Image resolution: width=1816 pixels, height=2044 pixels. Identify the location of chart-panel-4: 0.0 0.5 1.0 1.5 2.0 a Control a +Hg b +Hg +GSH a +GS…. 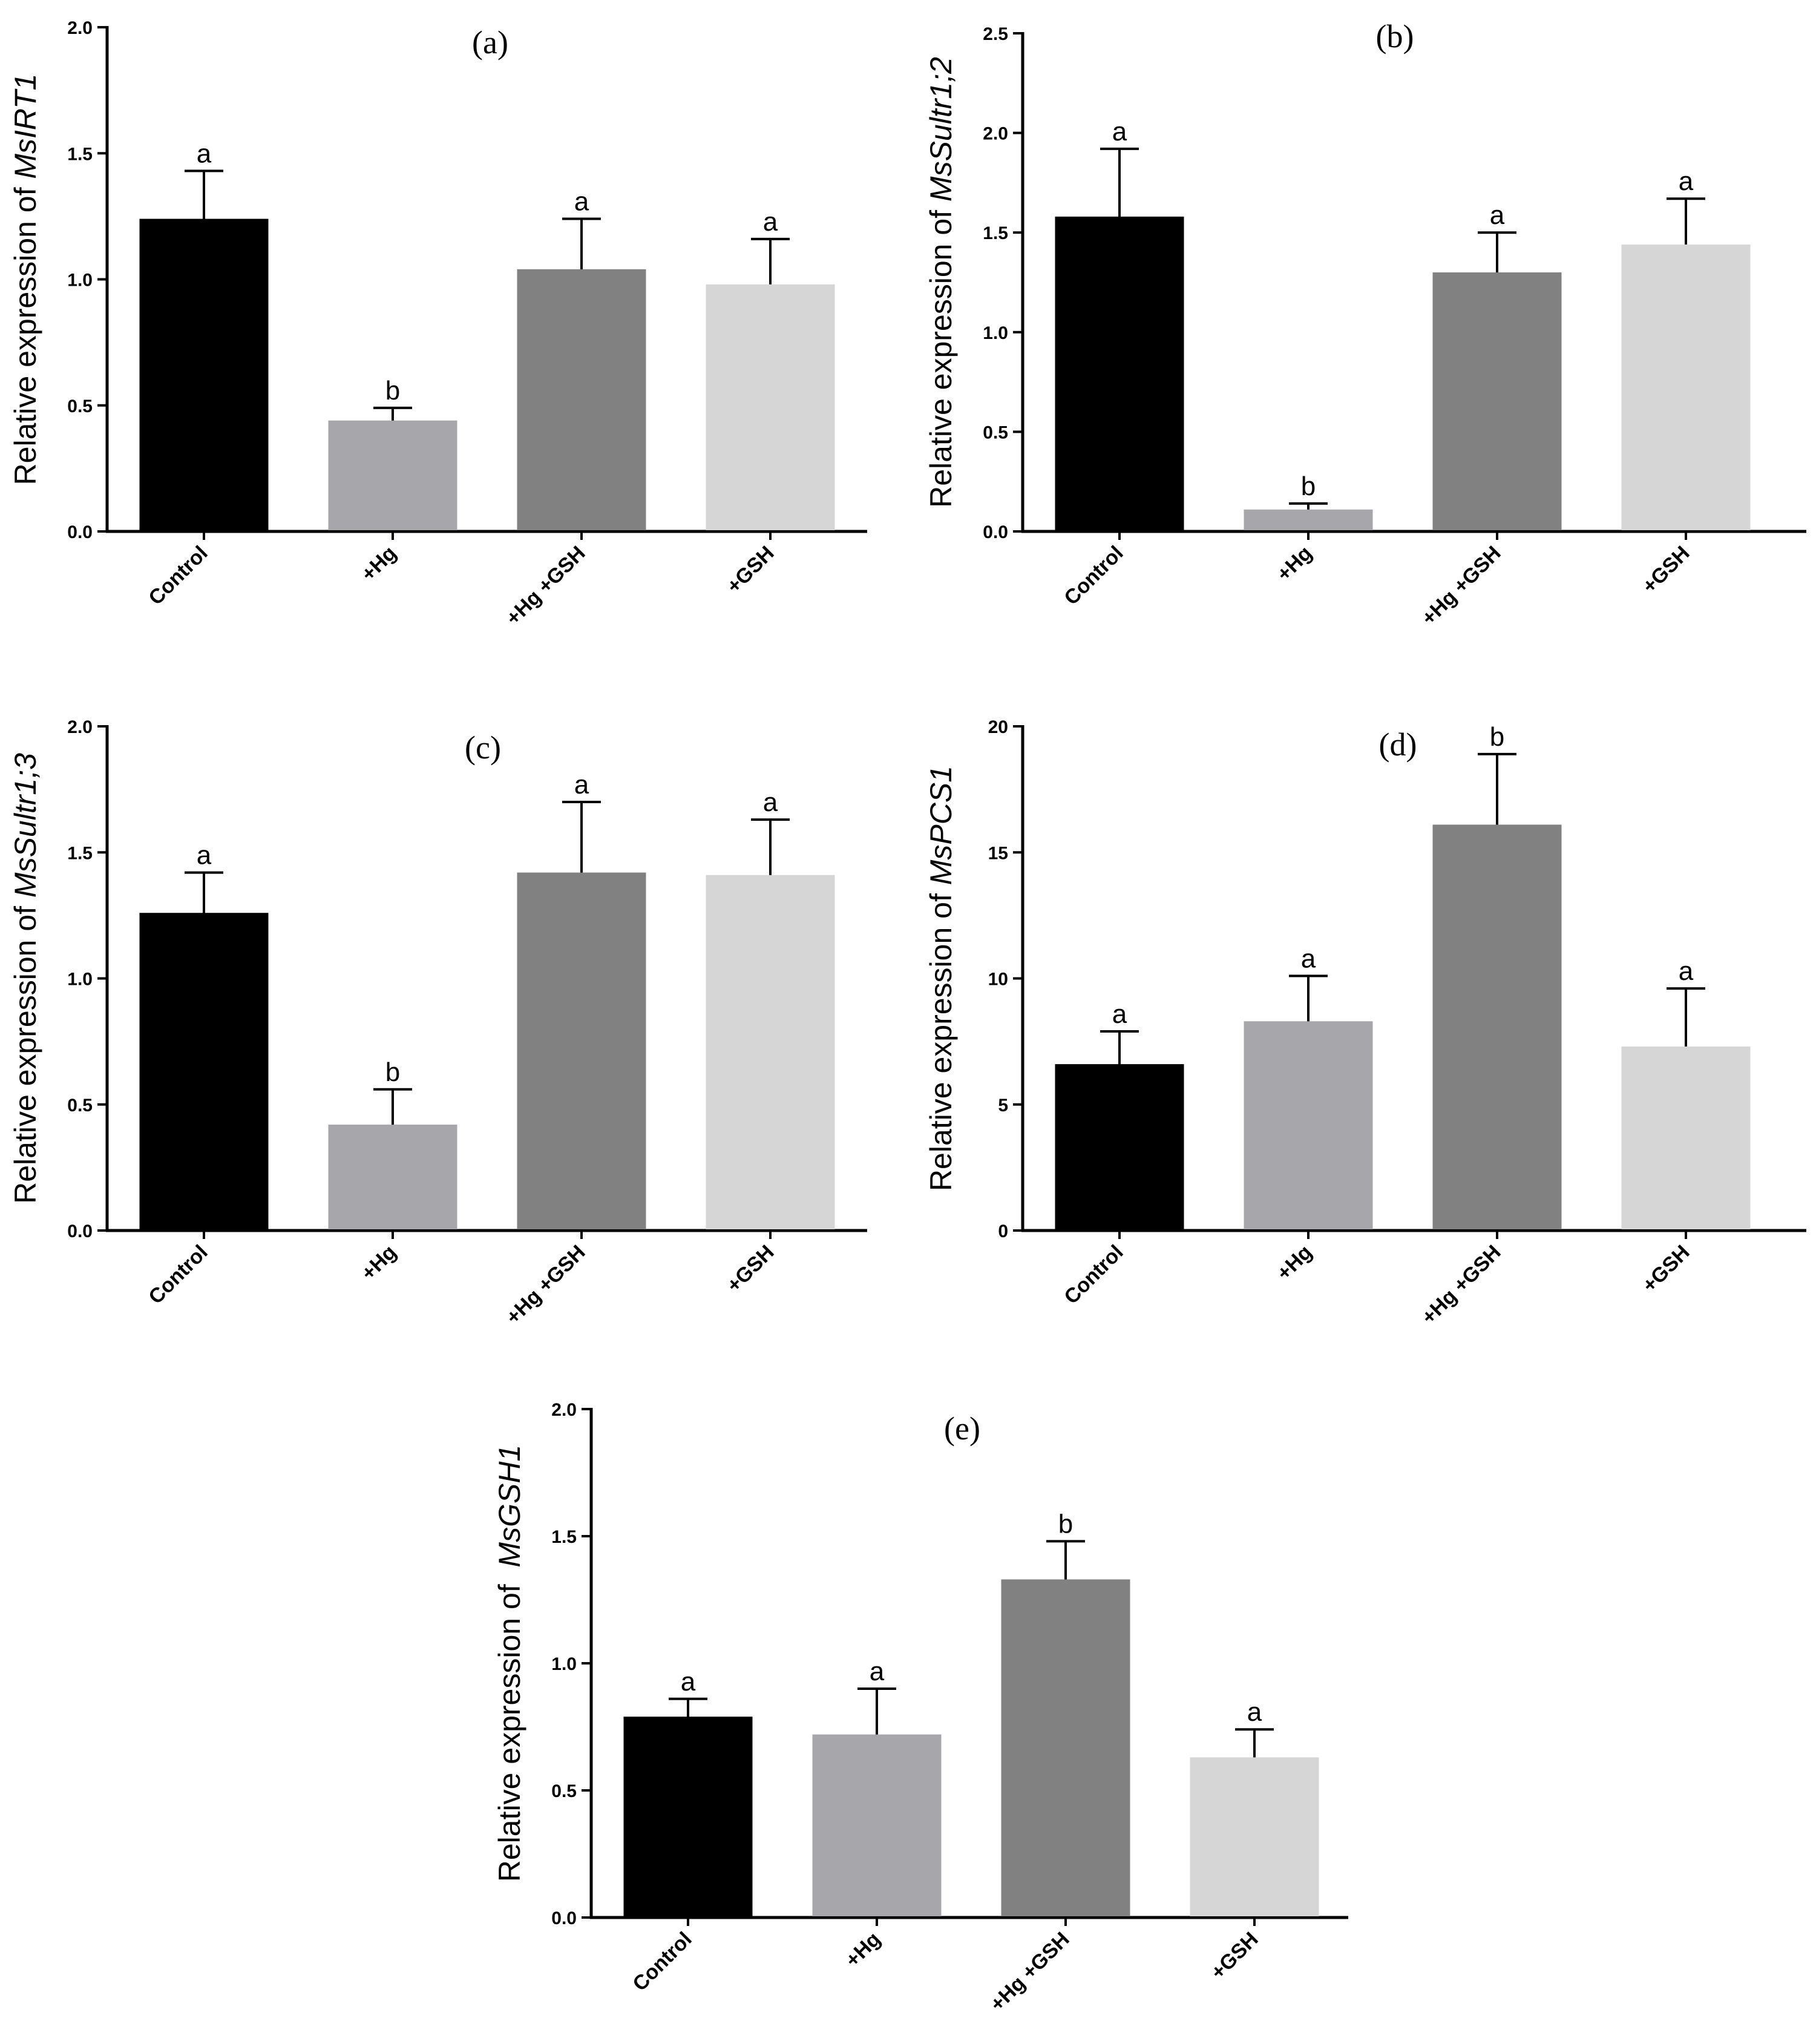
(920, 1708).